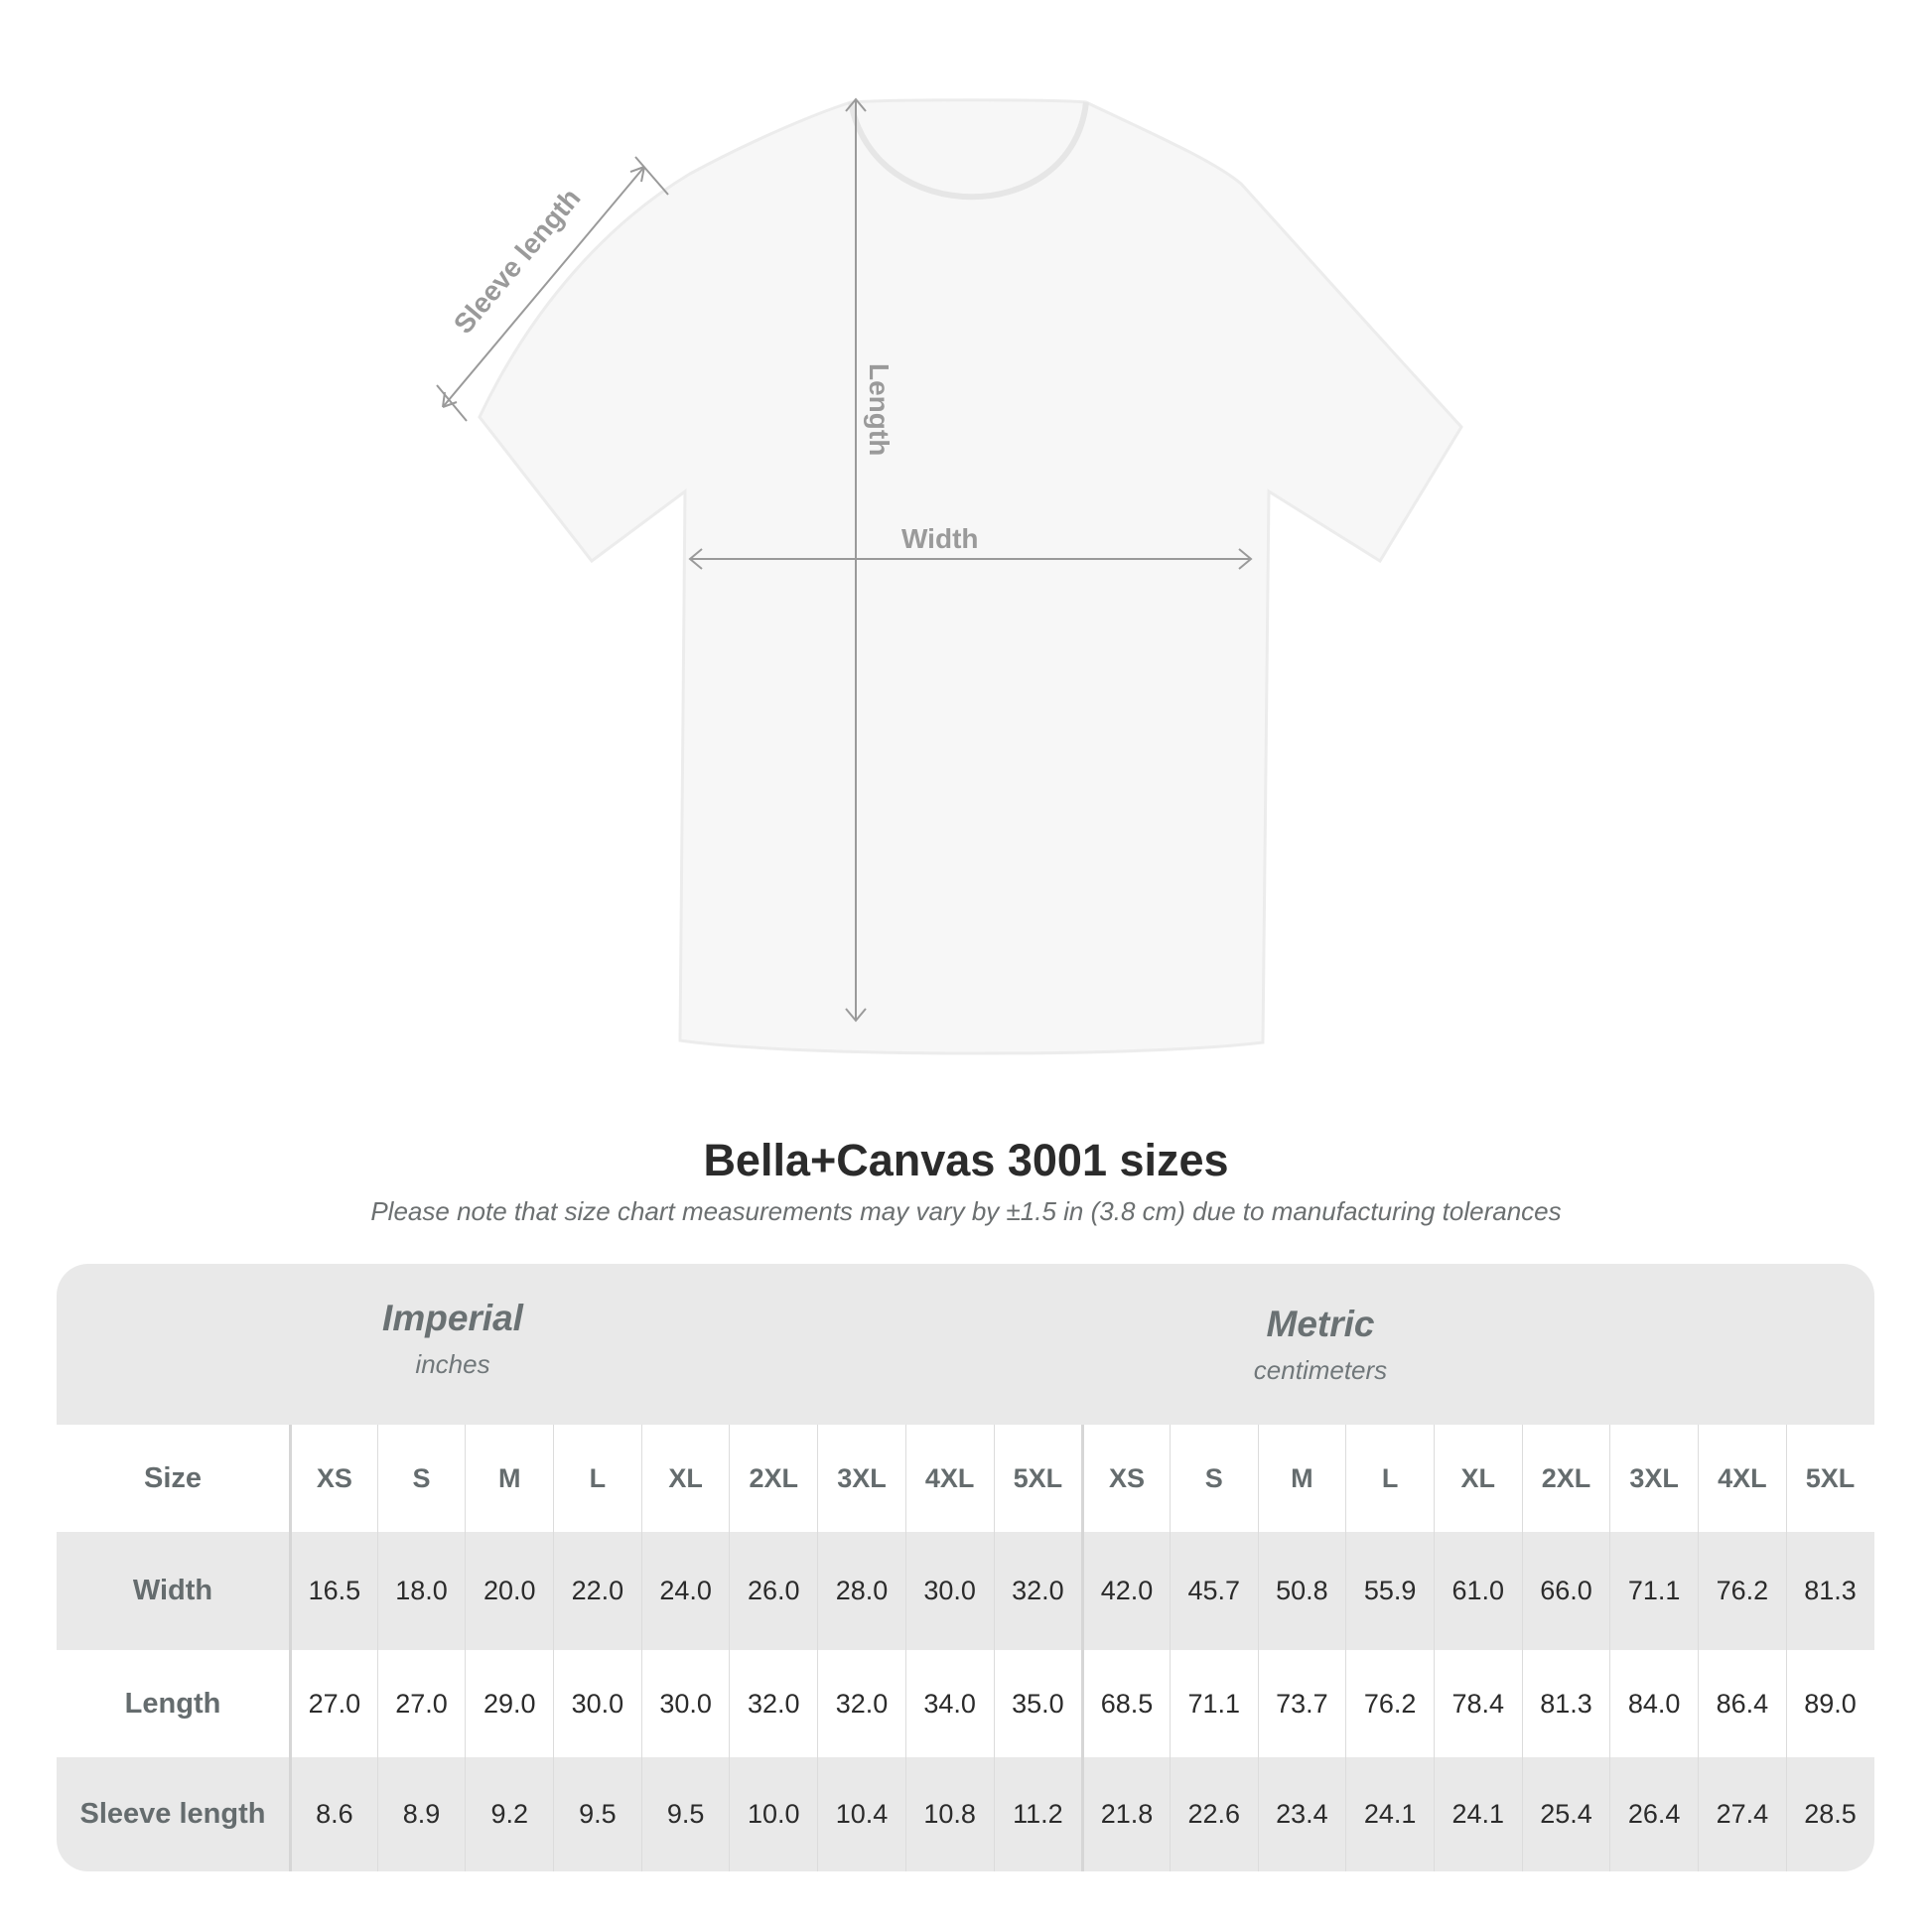 The image size is (1932, 1932). What do you see at coordinates (421, 1814) in the screenshot?
I see `value-cell: 8.9` at bounding box center [421, 1814].